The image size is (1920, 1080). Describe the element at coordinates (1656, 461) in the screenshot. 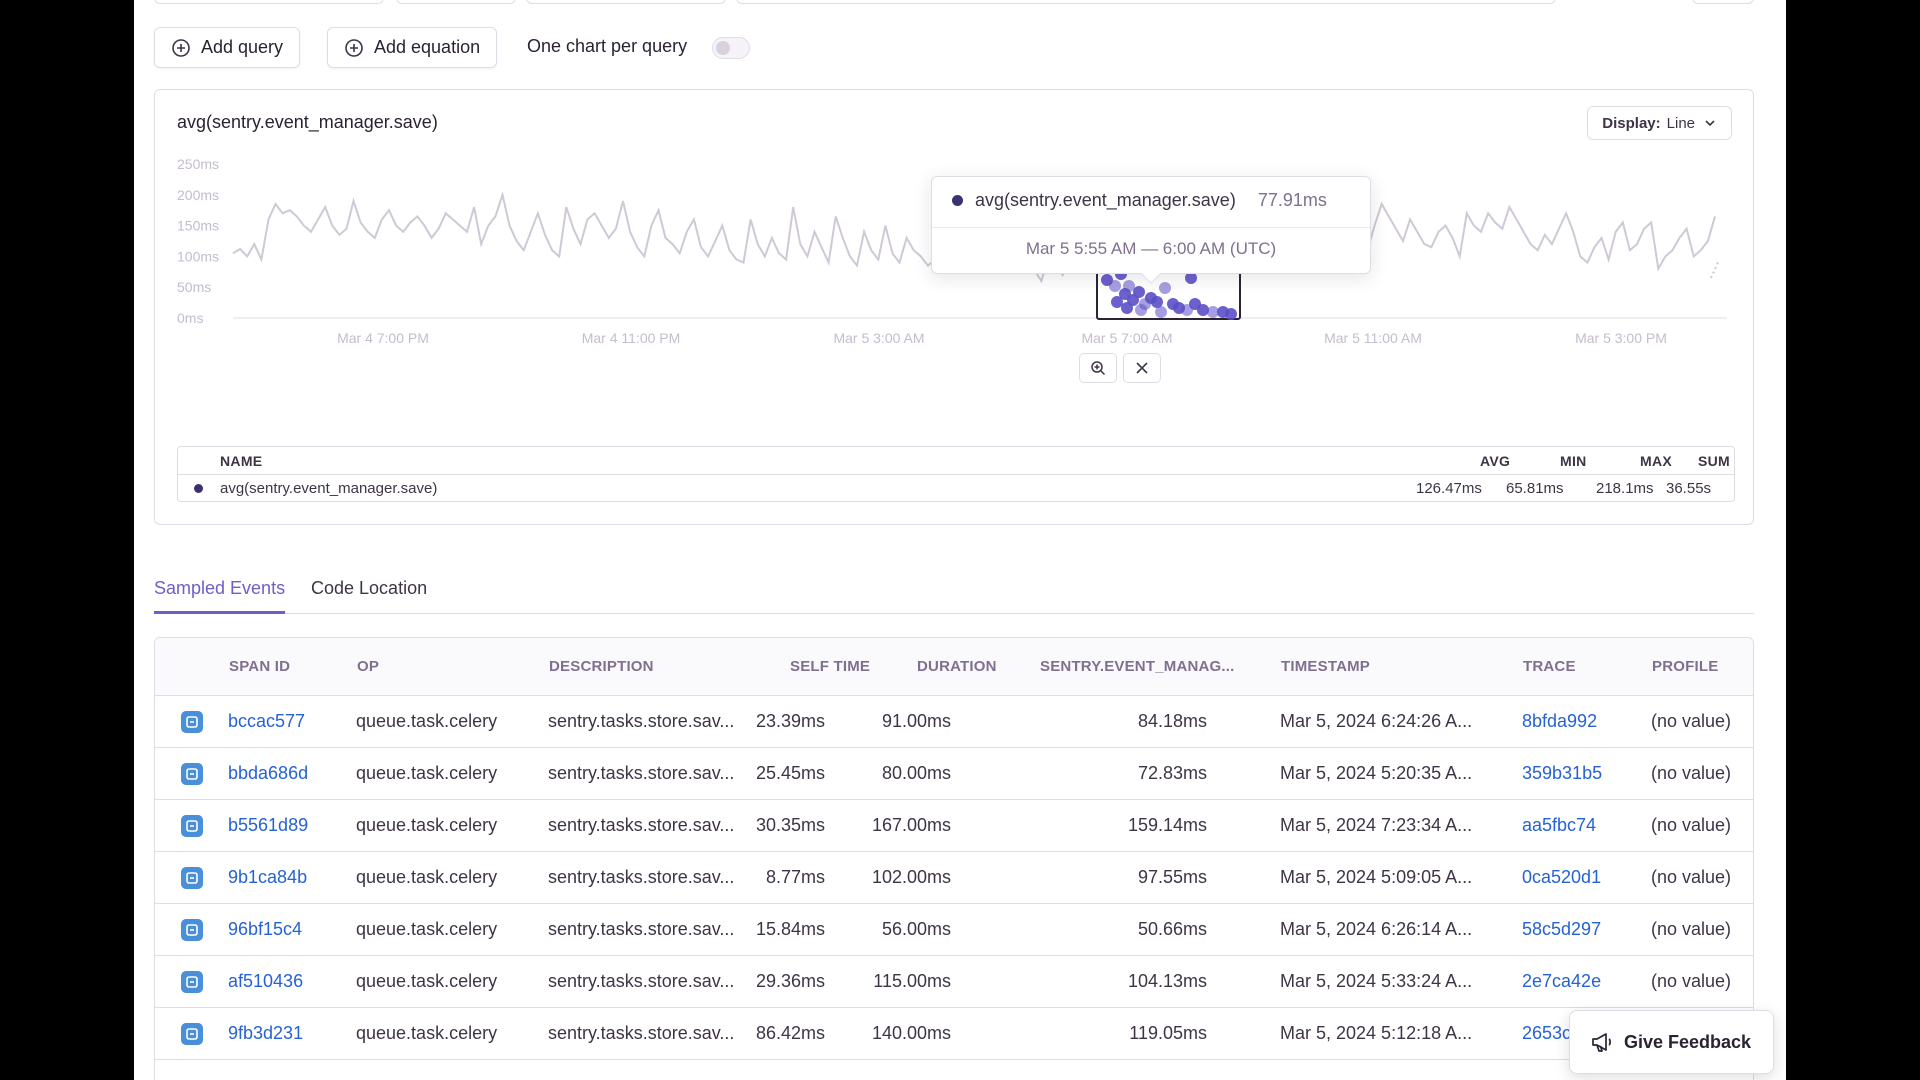

I see `legend-header-max: MAX` at that location.